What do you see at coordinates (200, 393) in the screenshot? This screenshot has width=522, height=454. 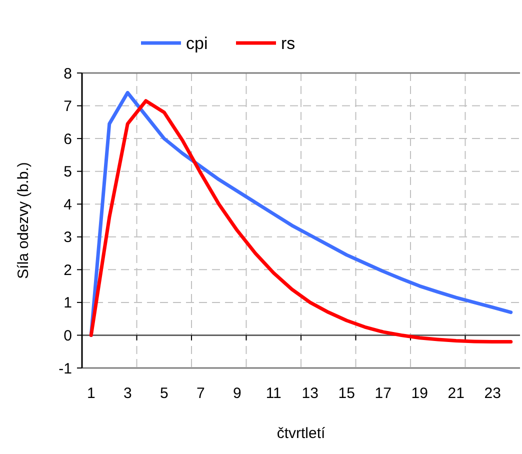 I see `x-tick-label: 7` at bounding box center [200, 393].